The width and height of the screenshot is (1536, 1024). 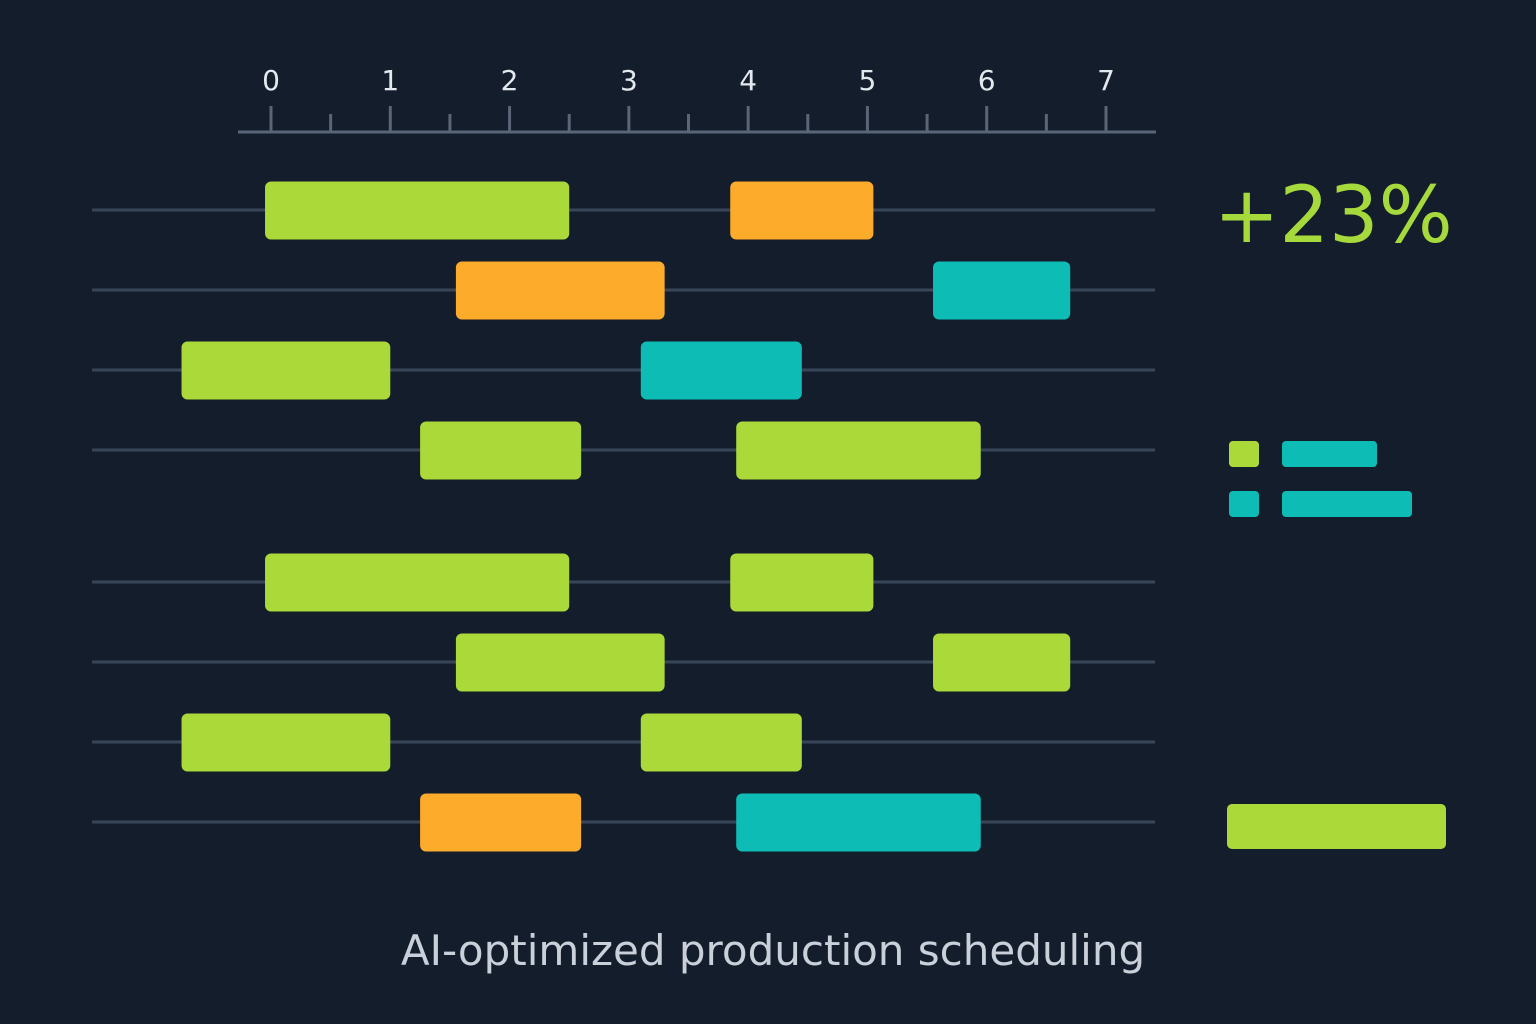 I want to click on tick-label: 3, so click(x=629, y=80).